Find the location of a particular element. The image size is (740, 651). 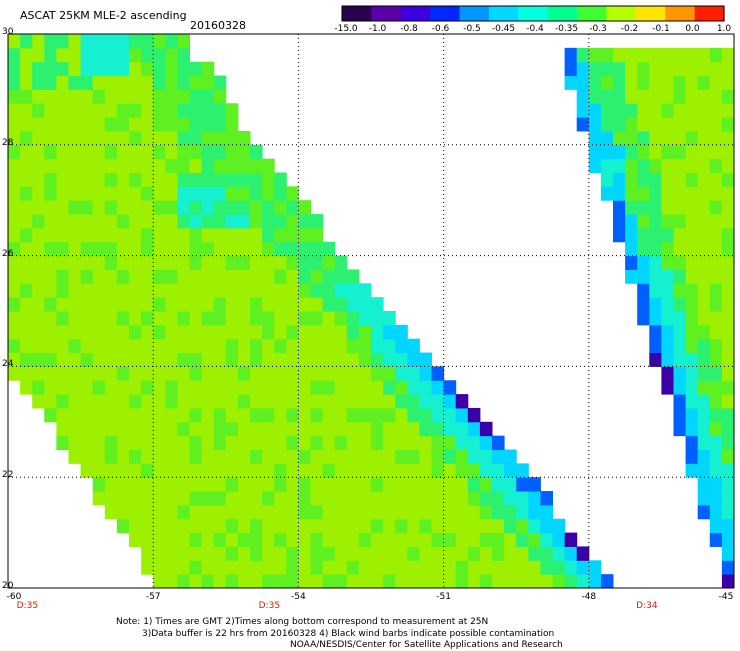

colorbar-tick-label: -15.0 is located at coordinates (346, 29).